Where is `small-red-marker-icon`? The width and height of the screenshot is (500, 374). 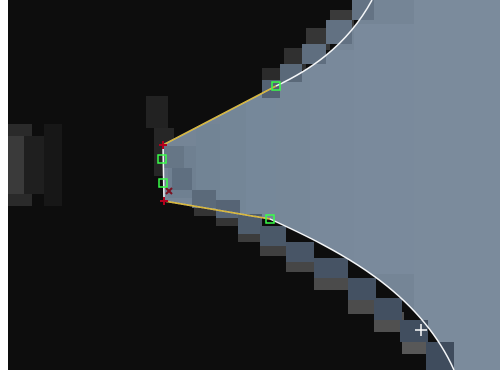
small-red-marker-icon is located at coordinates (169, 191).